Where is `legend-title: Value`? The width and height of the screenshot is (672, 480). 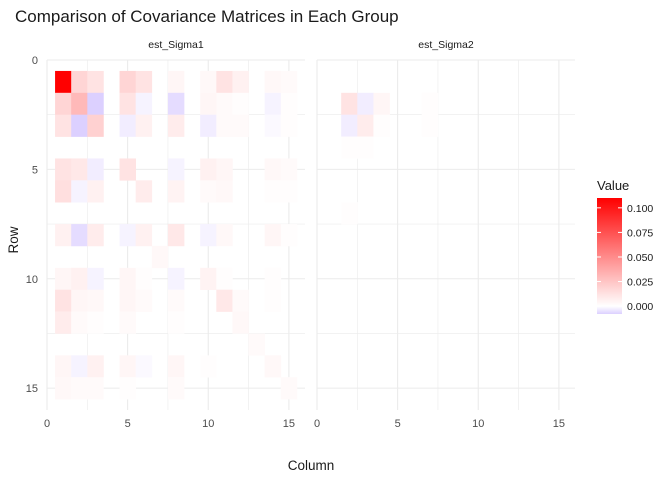 legend-title: Value is located at coordinates (613, 185).